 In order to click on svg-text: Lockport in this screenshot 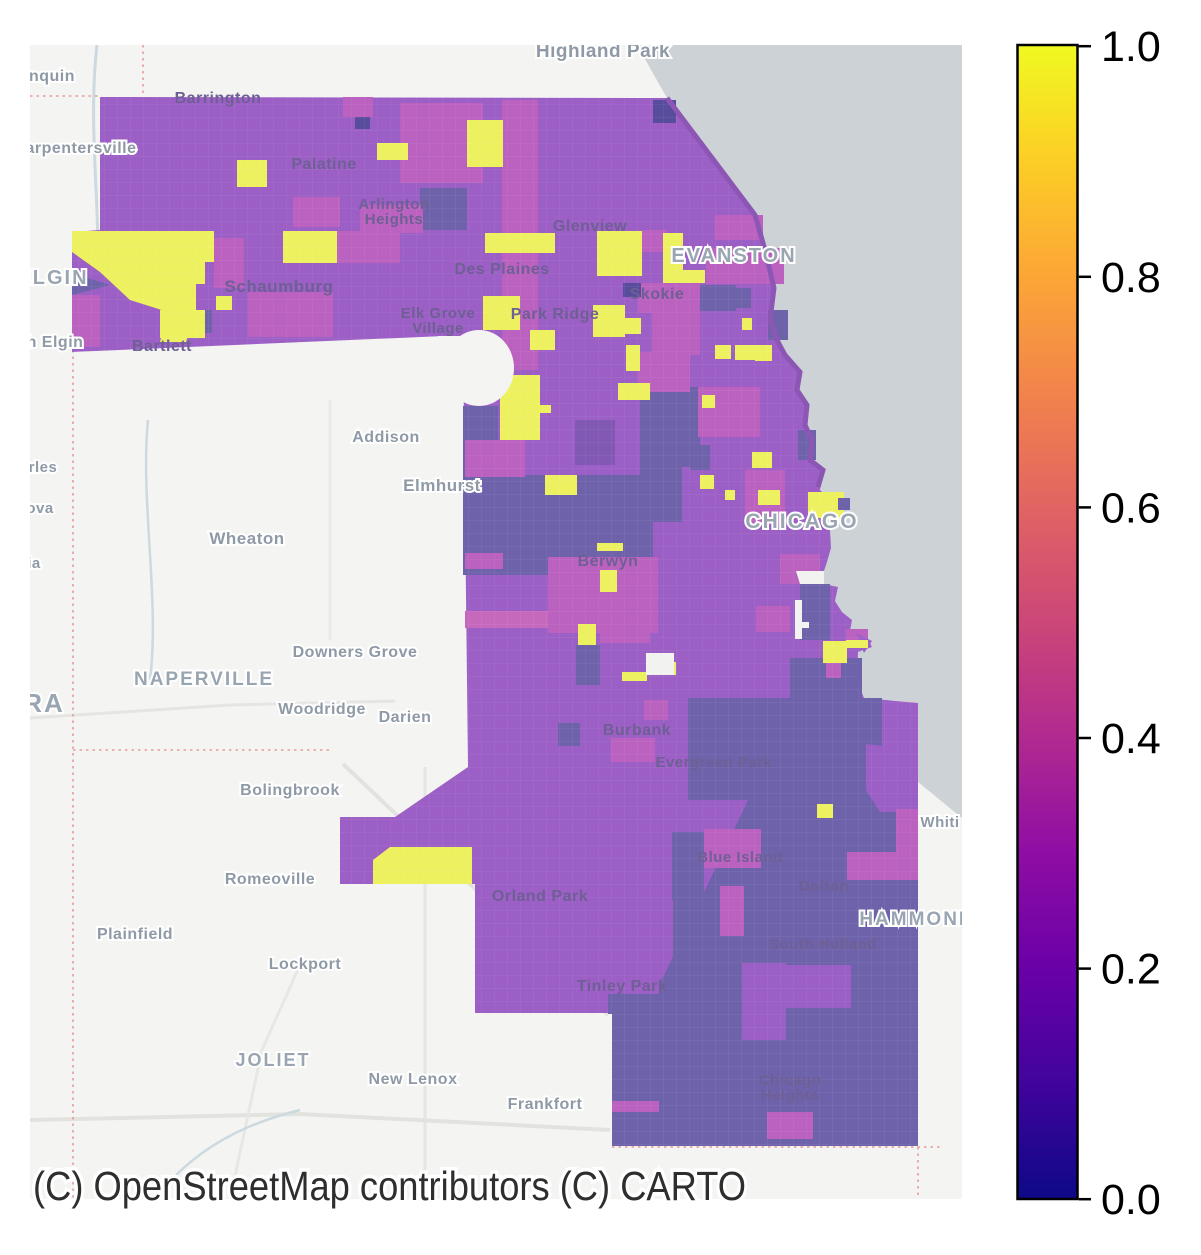, I will do `click(305, 964)`.